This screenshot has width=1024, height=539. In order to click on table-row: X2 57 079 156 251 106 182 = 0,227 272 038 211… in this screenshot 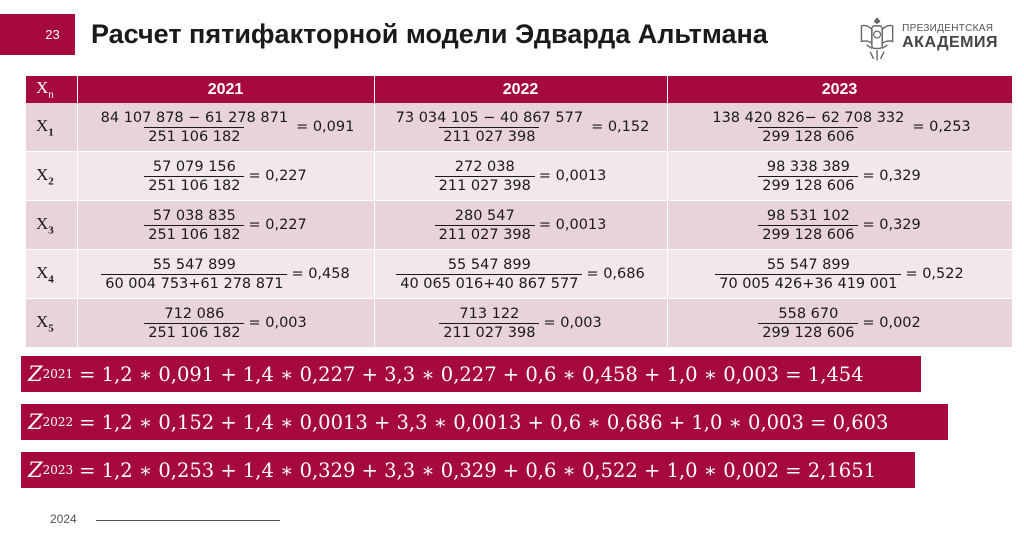, I will do `click(519, 176)`.